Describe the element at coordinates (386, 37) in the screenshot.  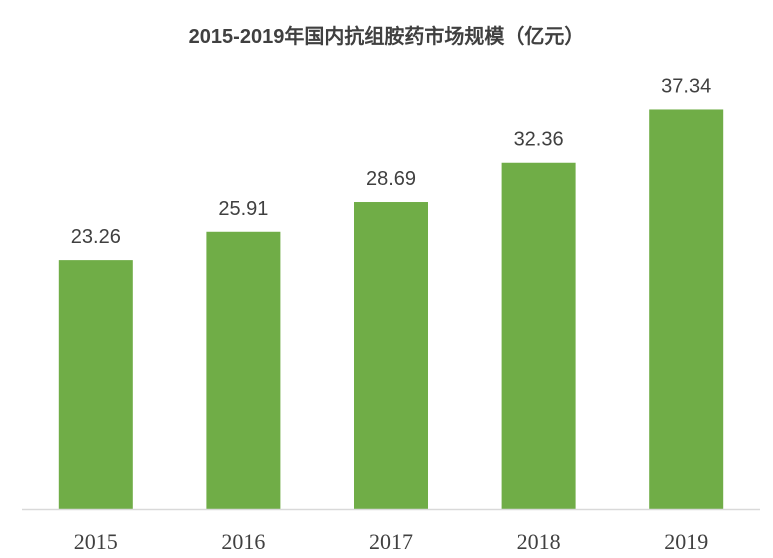
I see `chart-title: 2015-2019年国内抗组胺药市场规模（亿元）` at that location.